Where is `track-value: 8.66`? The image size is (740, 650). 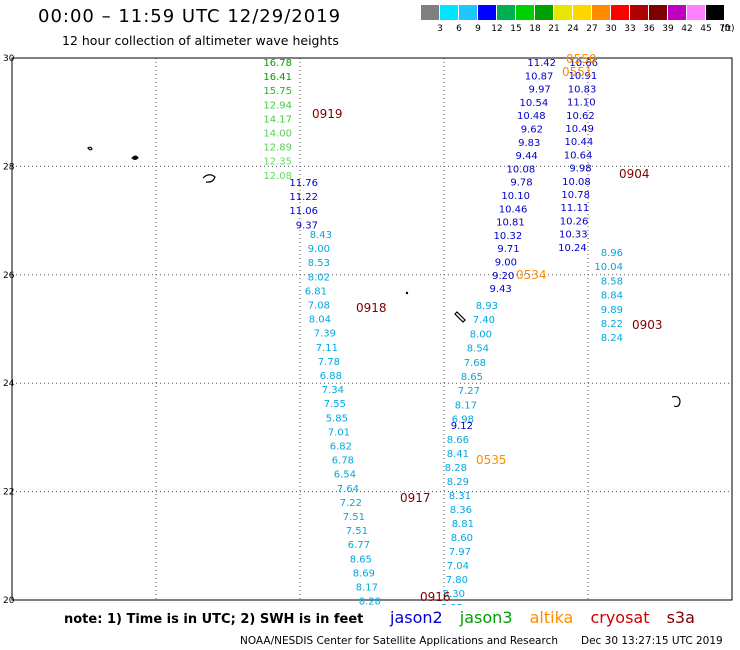 track-value: 8.66 is located at coordinates (458, 440).